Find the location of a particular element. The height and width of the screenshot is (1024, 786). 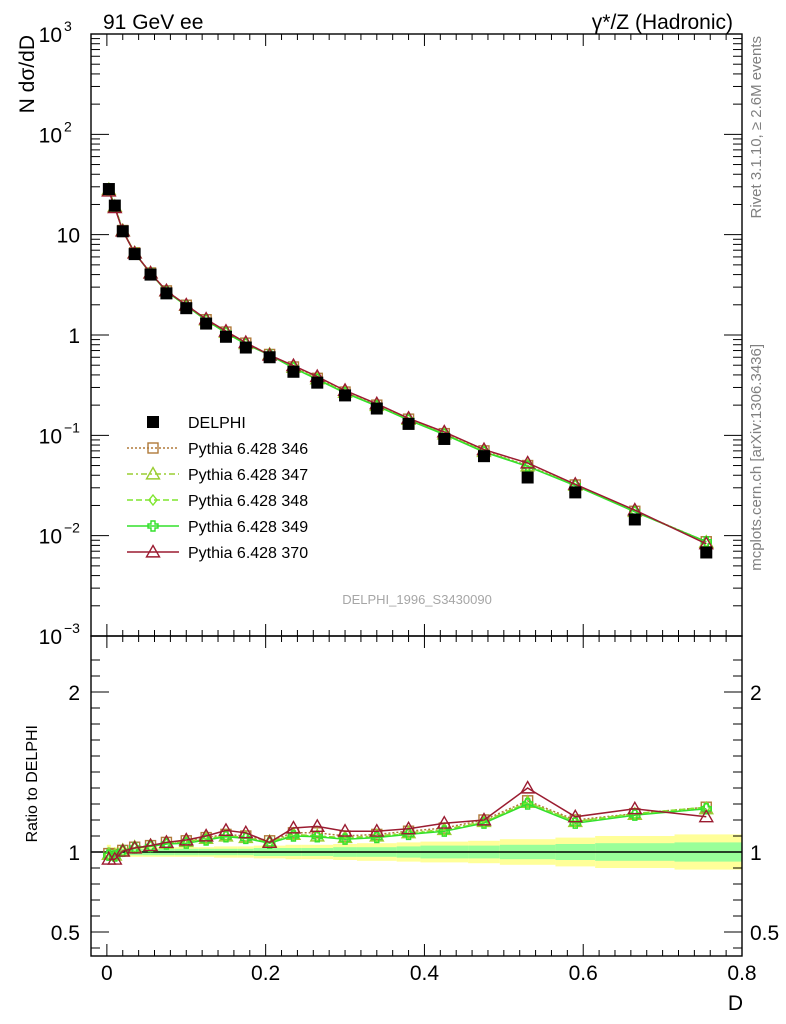

legend-entry: Pythia 6.428 348 is located at coordinates (217, 501).